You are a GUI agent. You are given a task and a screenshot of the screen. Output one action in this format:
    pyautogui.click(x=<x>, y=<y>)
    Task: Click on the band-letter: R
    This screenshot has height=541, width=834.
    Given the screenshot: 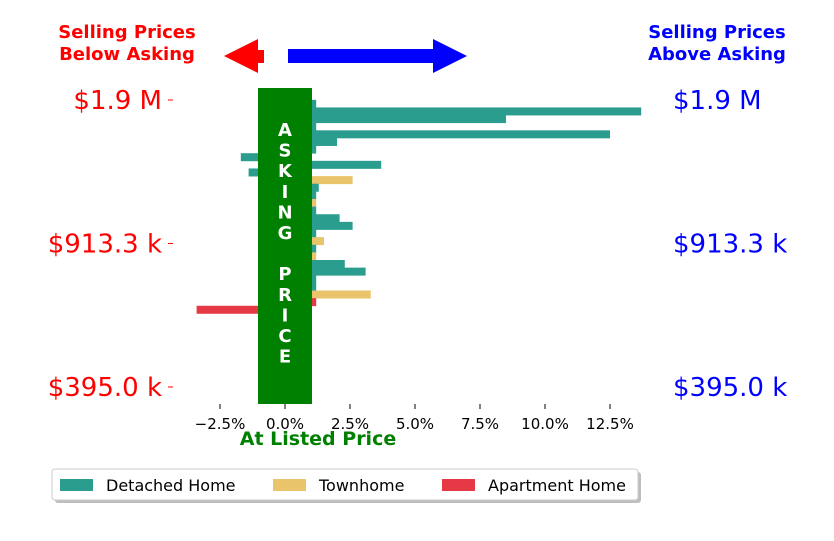 What is the action you would take?
    pyautogui.click(x=285, y=295)
    